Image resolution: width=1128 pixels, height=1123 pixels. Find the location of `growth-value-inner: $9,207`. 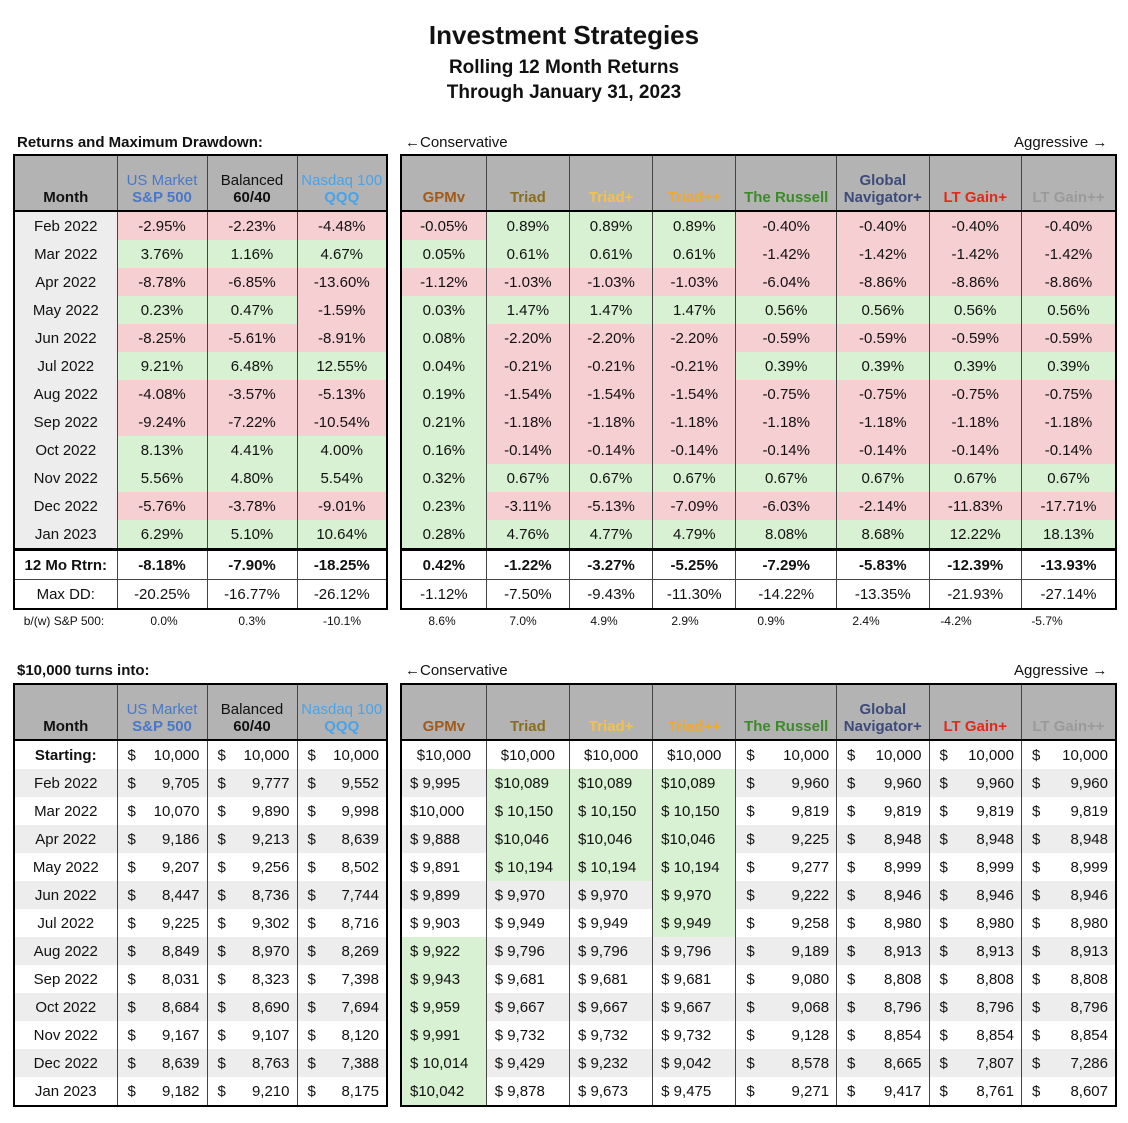

growth-value-inner: $9,207 is located at coordinates (162, 867).